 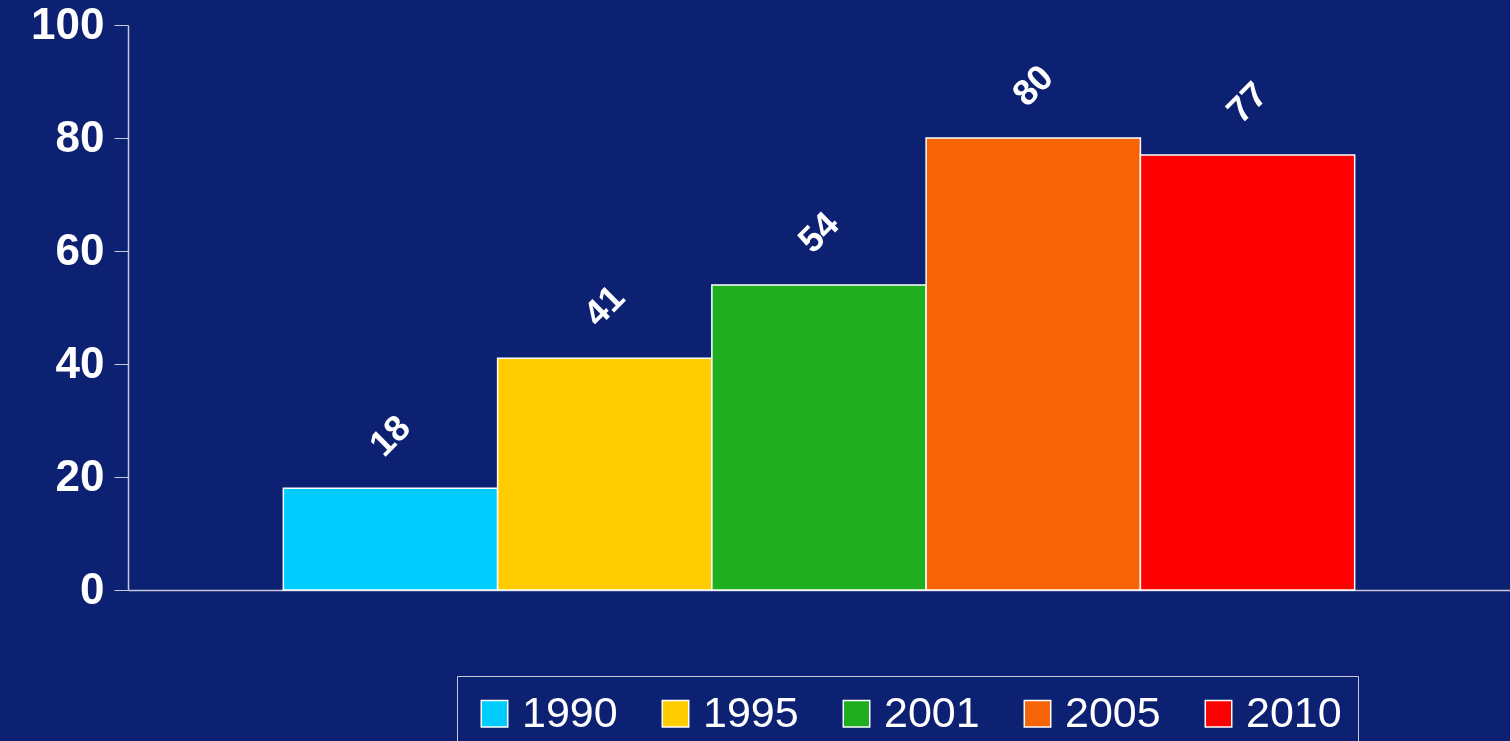 What do you see at coordinates (604, 305) in the screenshot?
I see `data-label: 41` at bounding box center [604, 305].